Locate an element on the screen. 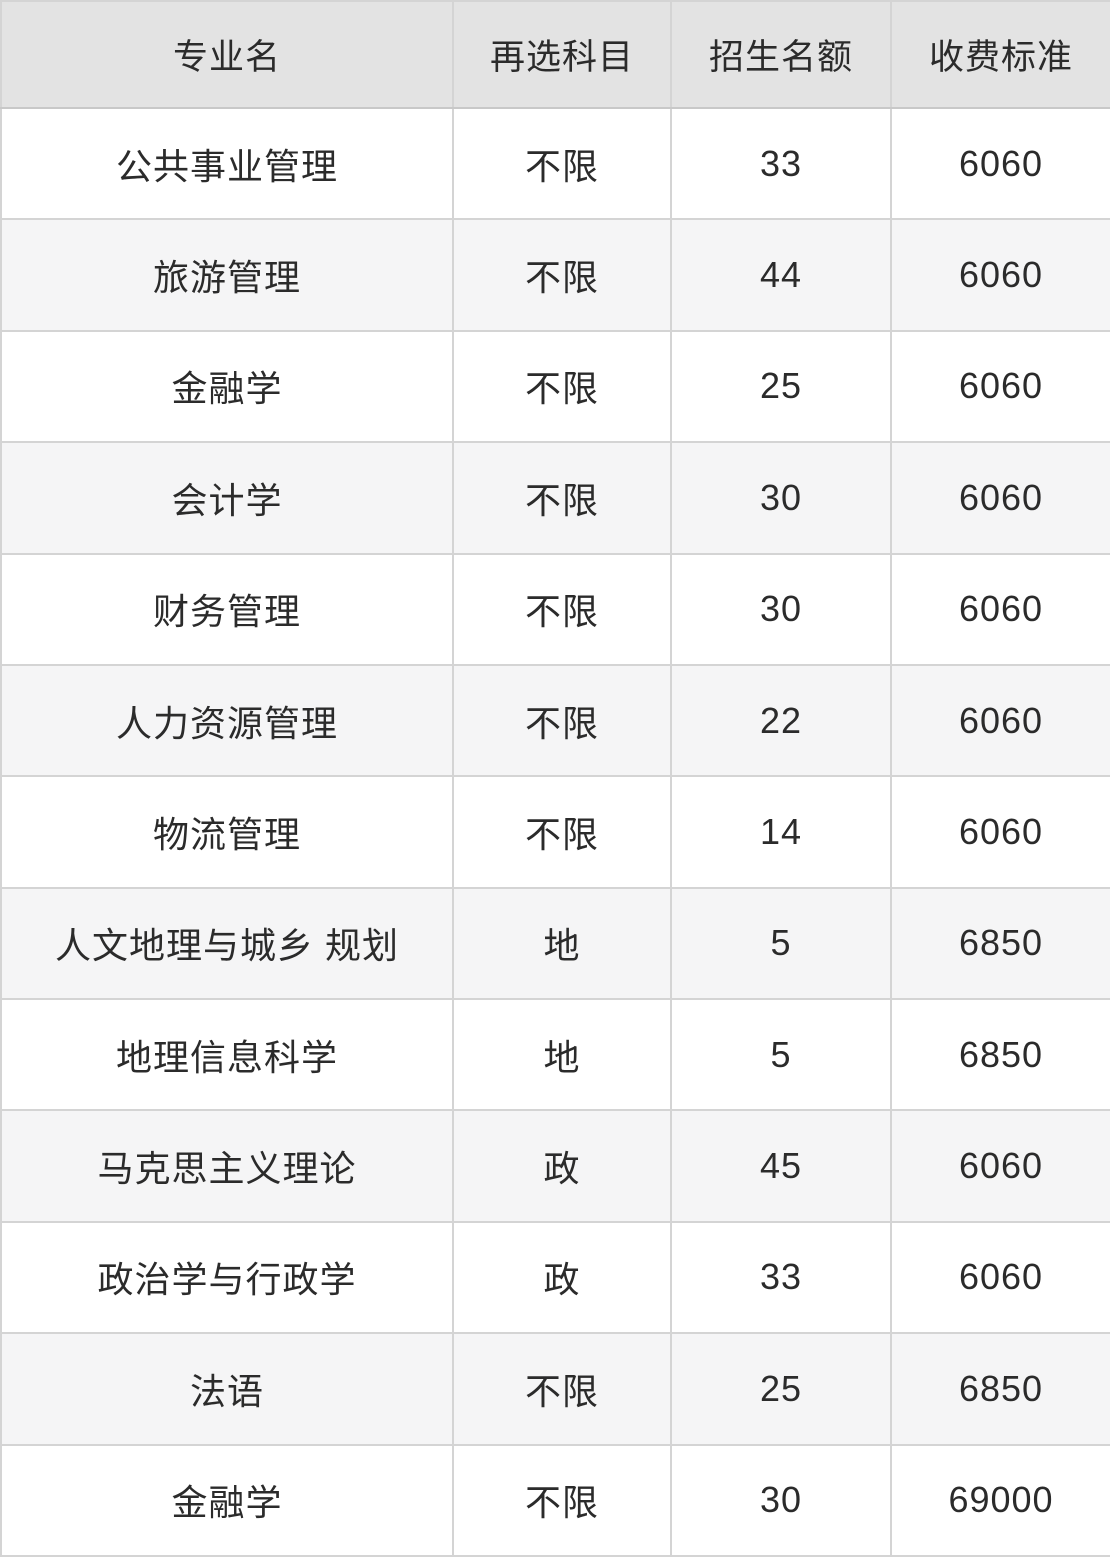 The image size is (1110, 1557). cell-major: 人文地理与城乡 规划 is located at coordinates (227, 943).